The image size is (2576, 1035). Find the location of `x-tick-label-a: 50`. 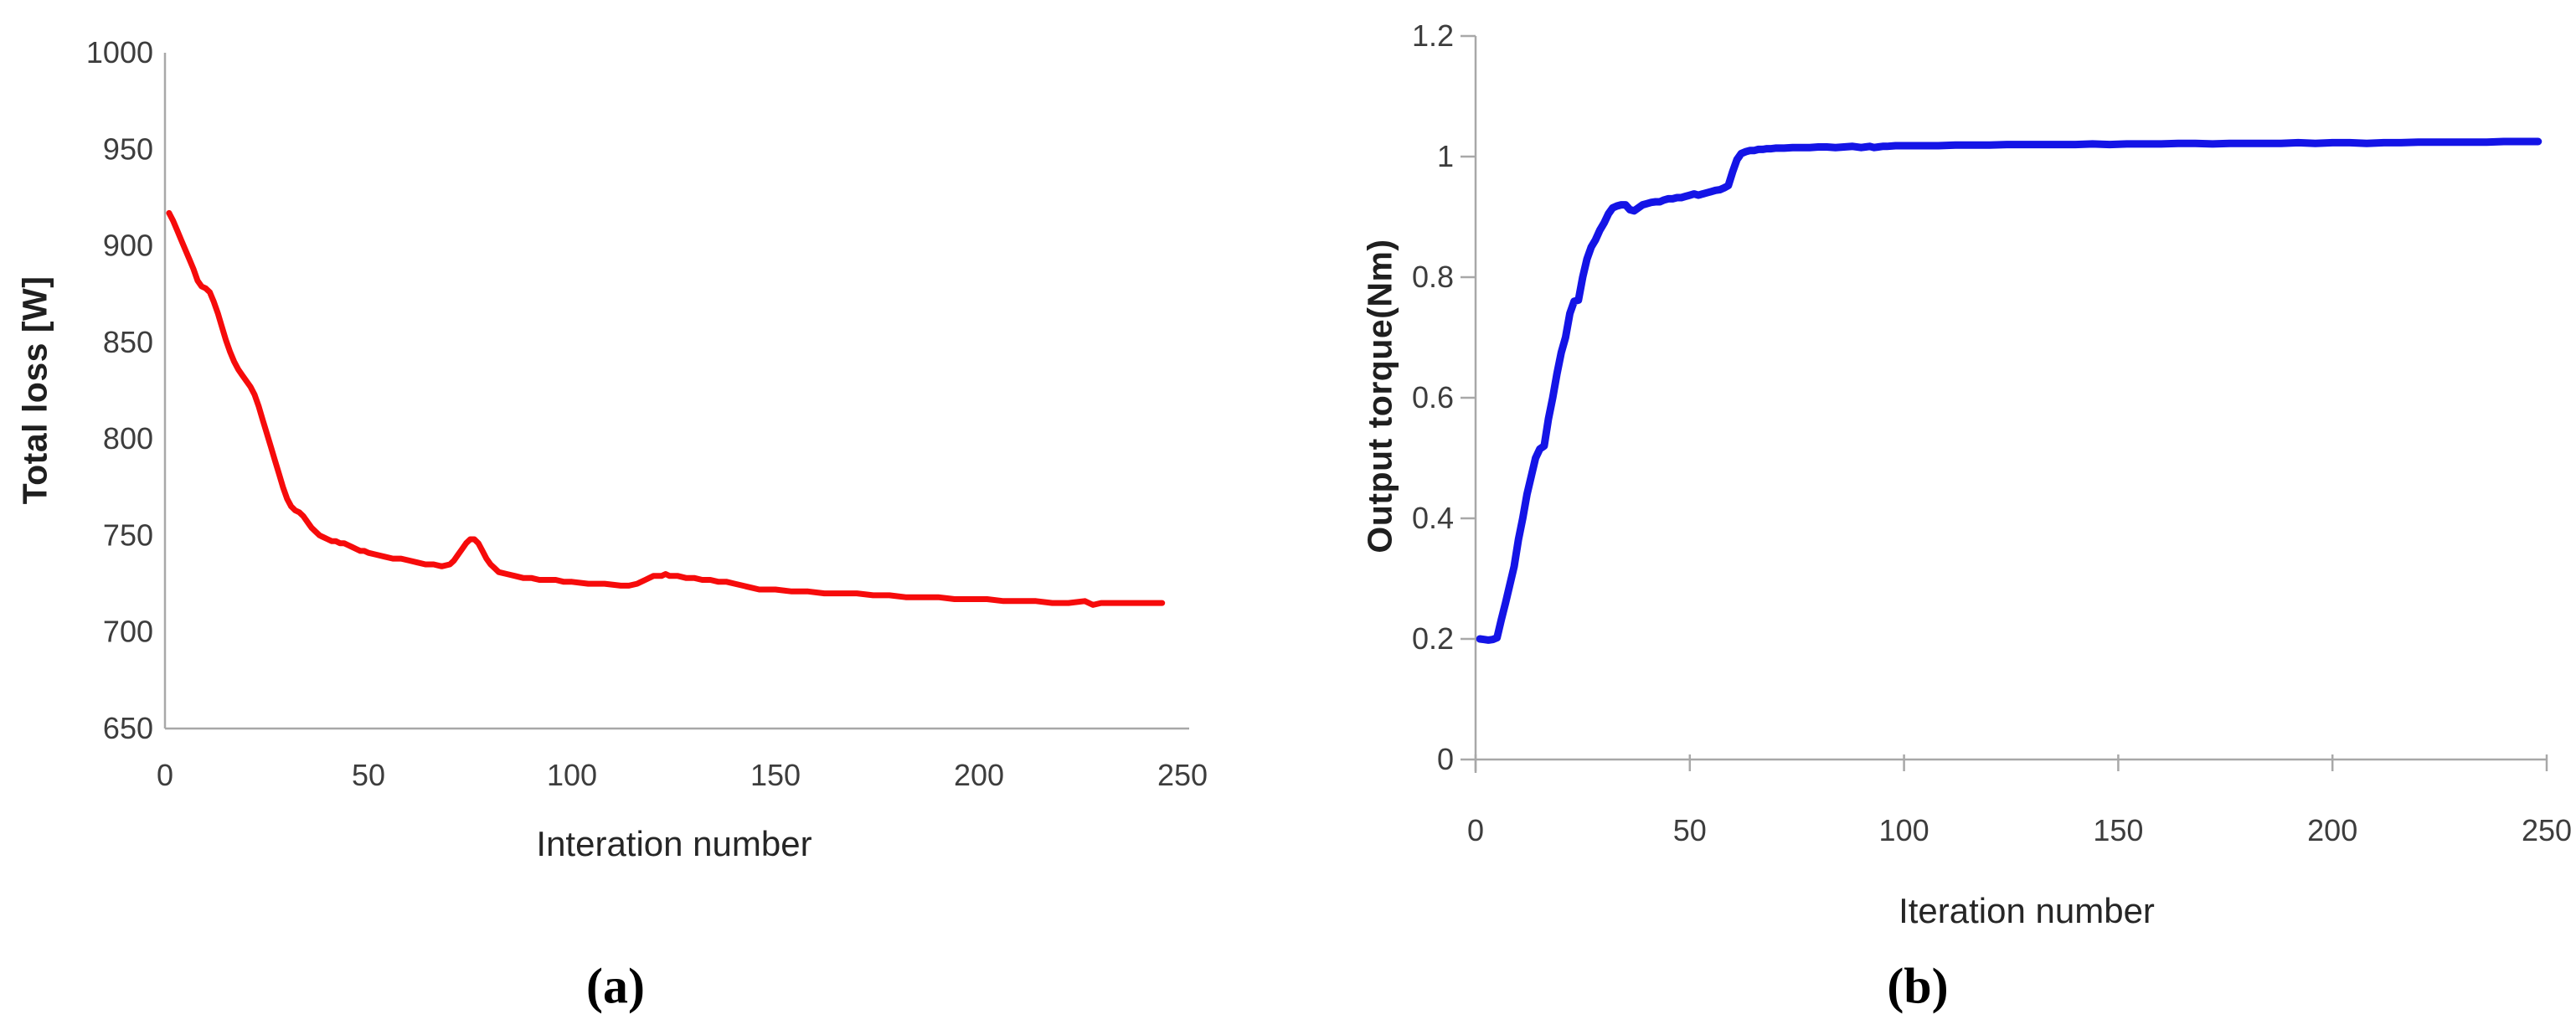

x-tick-label-a: 50 is located at coordinates (368, 775).